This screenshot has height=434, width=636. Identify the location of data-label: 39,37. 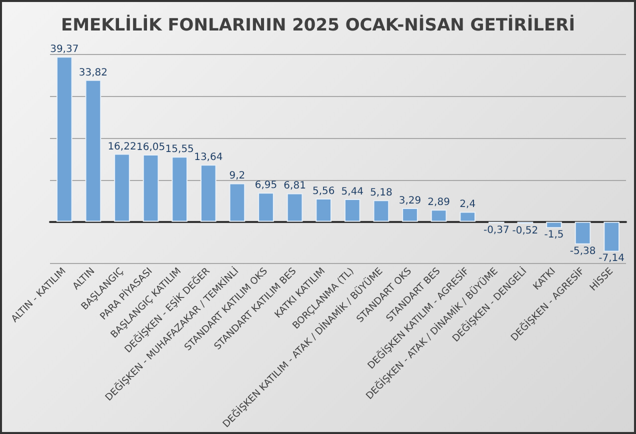
(64, 50).